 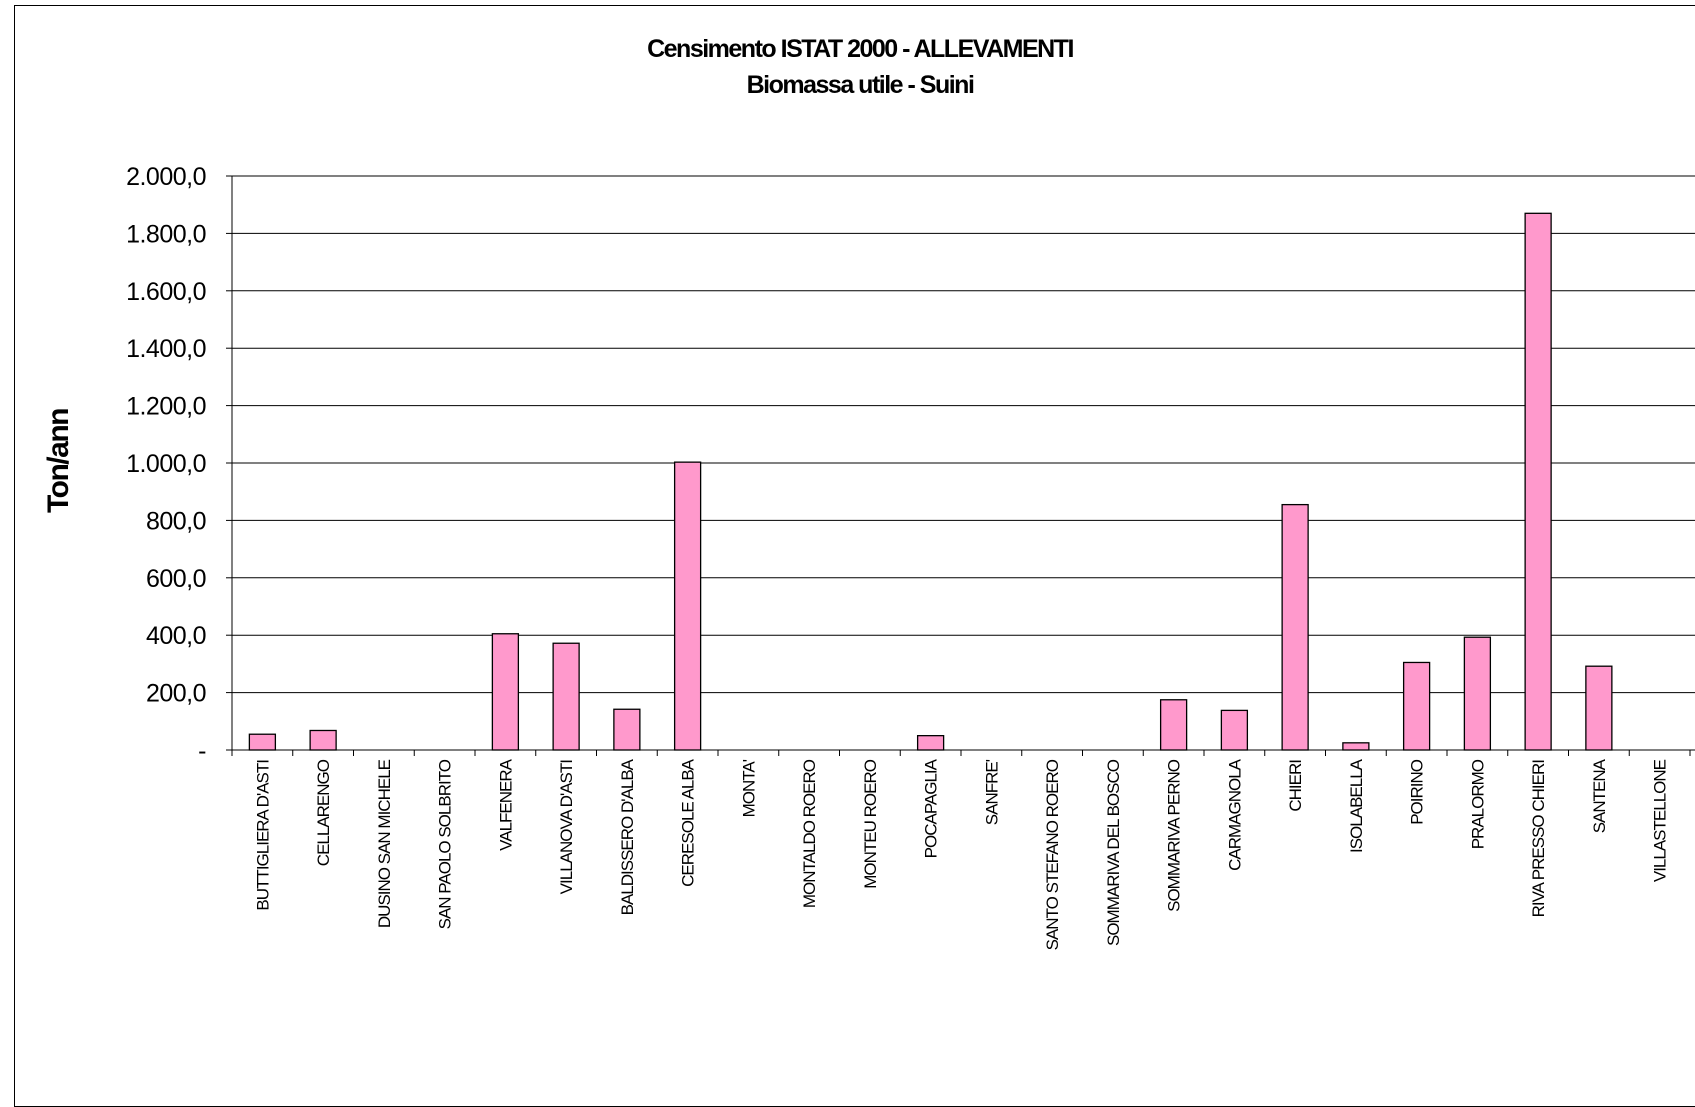 What do you see at coordinates (1174, 835) in the screenshot?
I see `x-tick-label: SOMMARIVA PERNO` at bounding box center [1174, 835].